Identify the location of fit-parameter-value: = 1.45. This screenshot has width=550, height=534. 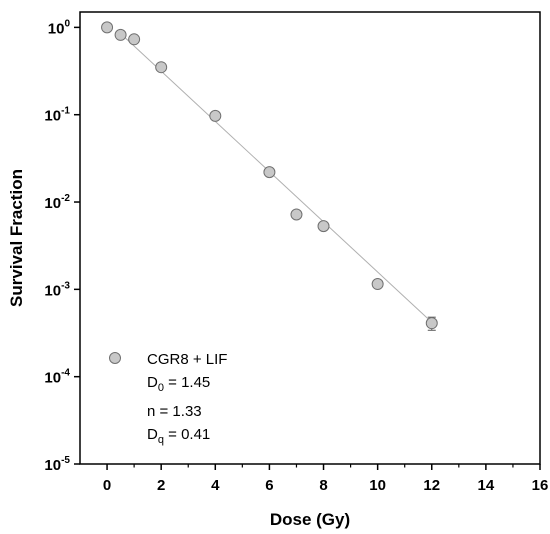
(187, 382).